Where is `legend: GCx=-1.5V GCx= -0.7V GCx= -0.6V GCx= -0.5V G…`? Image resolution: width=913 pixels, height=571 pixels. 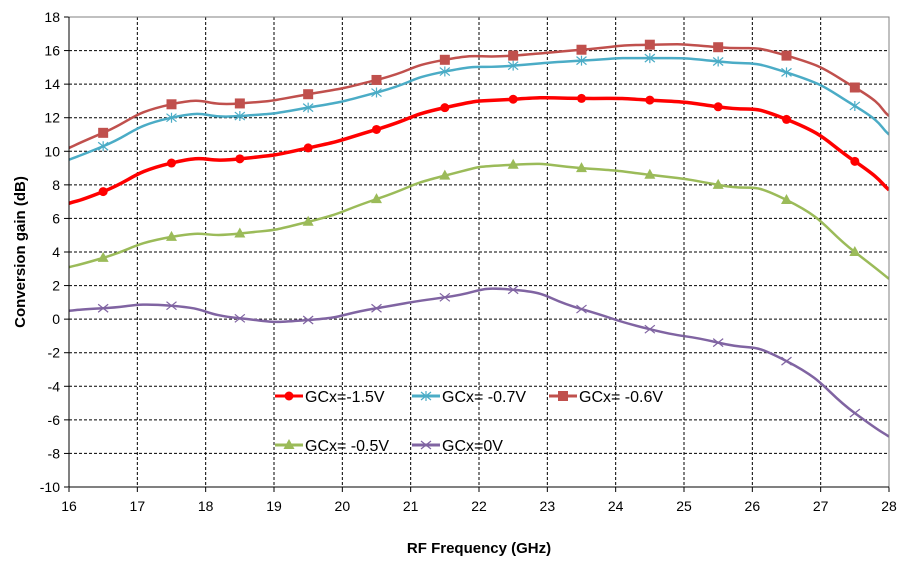
legend: GCx=-1.5V GCx= -0.7V GCx= -0.6V GCx= -0.5V G… is located at coordinates (469, 422).